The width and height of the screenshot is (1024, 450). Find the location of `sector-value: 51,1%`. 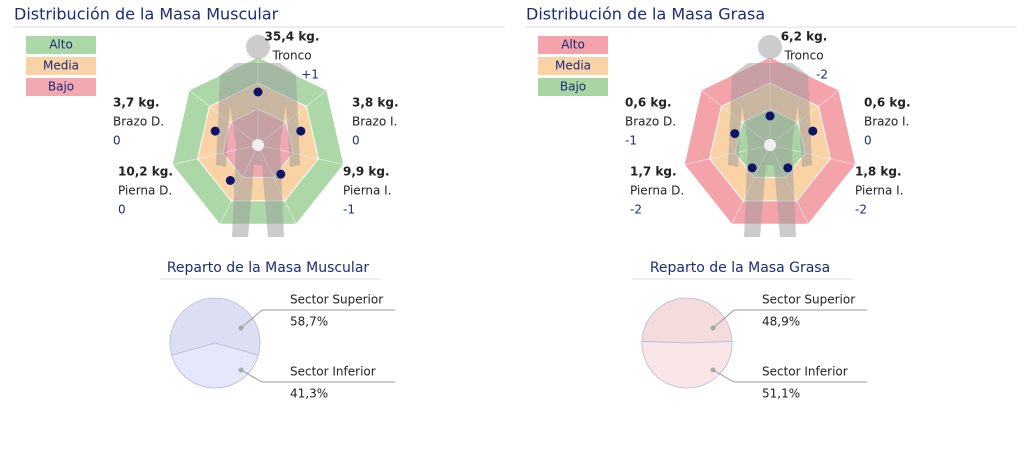

sector-value: 51,1% is located at coordinates (781, 394).